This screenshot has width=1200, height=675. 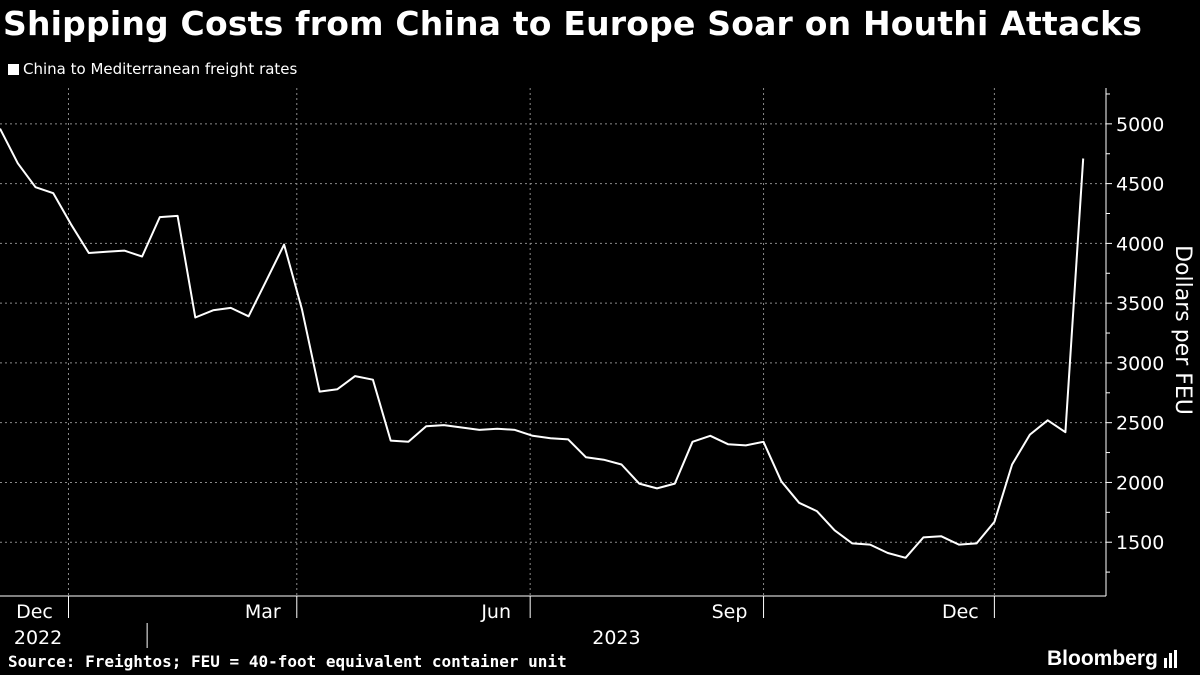 I want to click on x-year-label: 2023, so click(x=616, y=638).